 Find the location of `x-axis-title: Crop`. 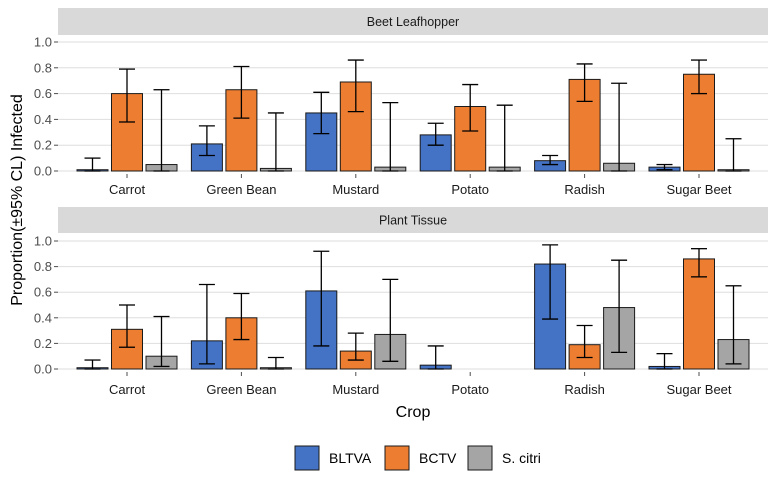

x-axis-title: Crop is located at coordinates (413, 412).